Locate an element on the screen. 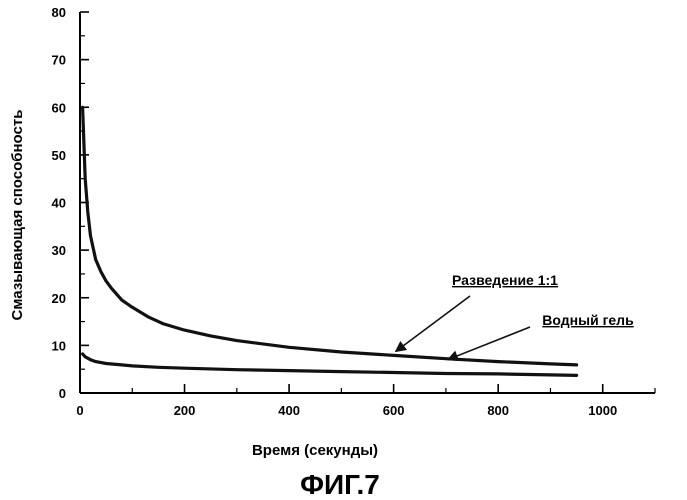  x-tick-label: 1000 is located at coordinates (602, 410).